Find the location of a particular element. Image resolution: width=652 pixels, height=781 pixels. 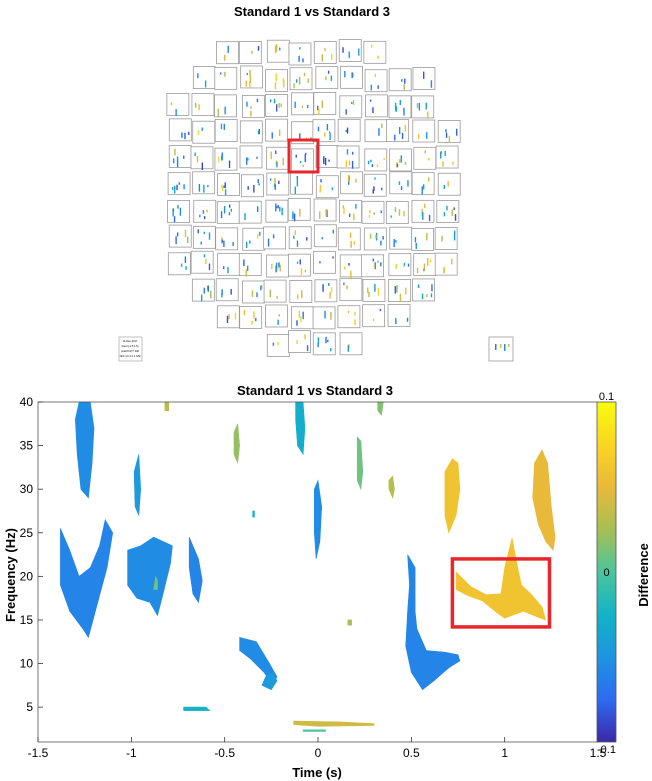

x-tick-label: 0 is located at coordinates (318, 753).